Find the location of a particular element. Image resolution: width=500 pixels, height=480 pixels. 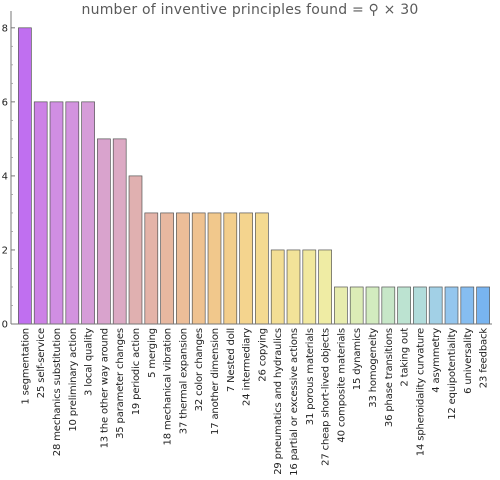

x-category-label: 23 feedback is located at coordinates (484, 358).